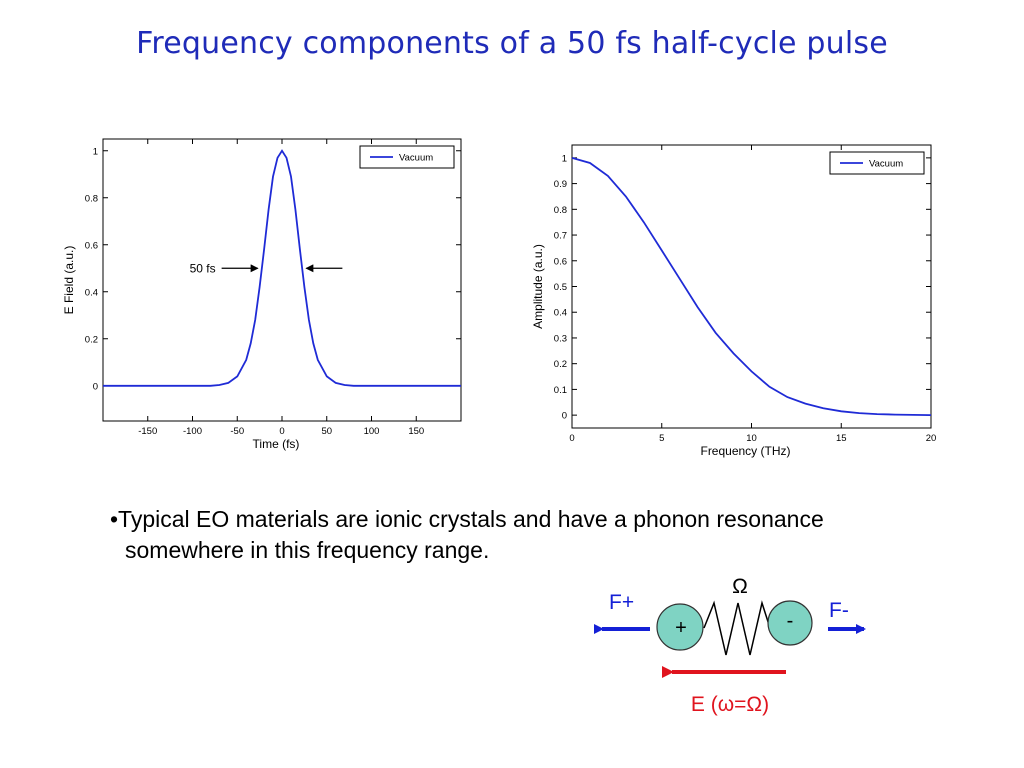 This screenshot has height=768, width=1024. I want to click on x-tick-label: 5, so click(661, 438).